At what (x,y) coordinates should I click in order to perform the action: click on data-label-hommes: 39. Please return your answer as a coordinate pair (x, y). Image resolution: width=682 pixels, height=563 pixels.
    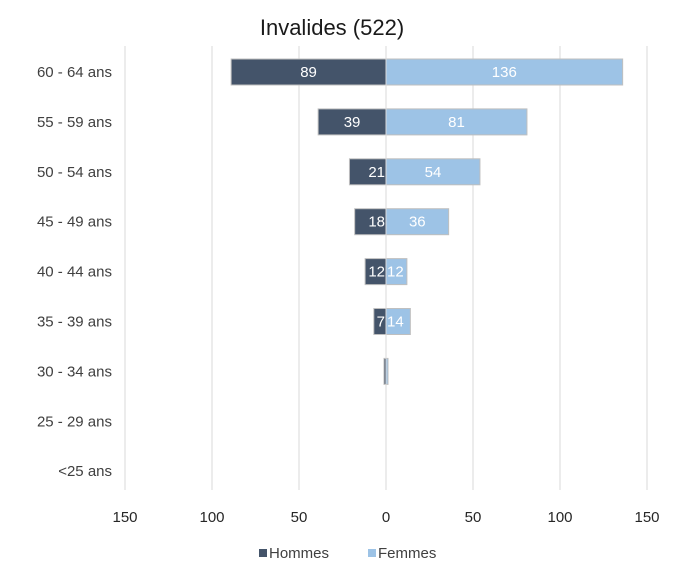
    Looking at the image, I should click on (352, 122).